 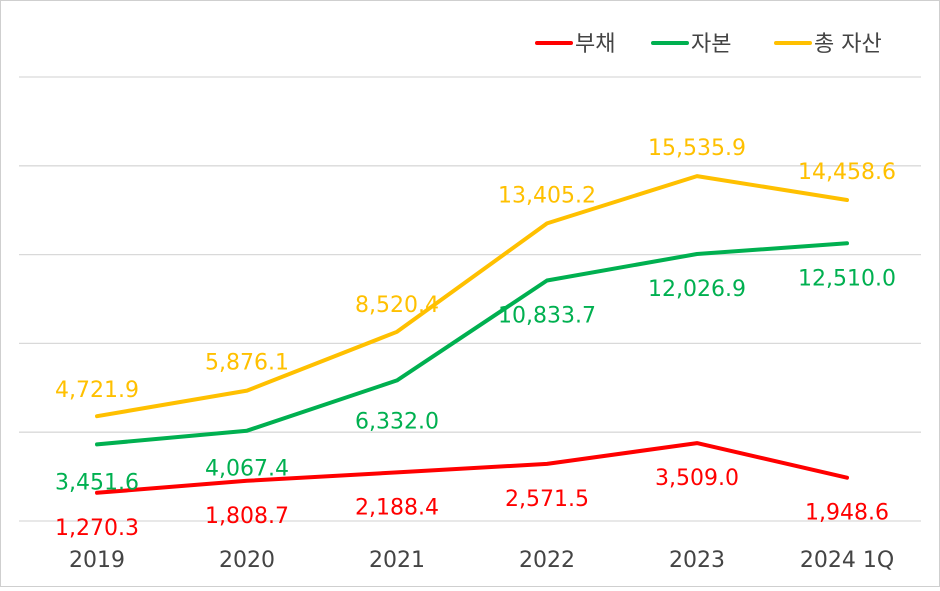 I want to click on x-tick-label: 2020, so click(x=247, y=560).